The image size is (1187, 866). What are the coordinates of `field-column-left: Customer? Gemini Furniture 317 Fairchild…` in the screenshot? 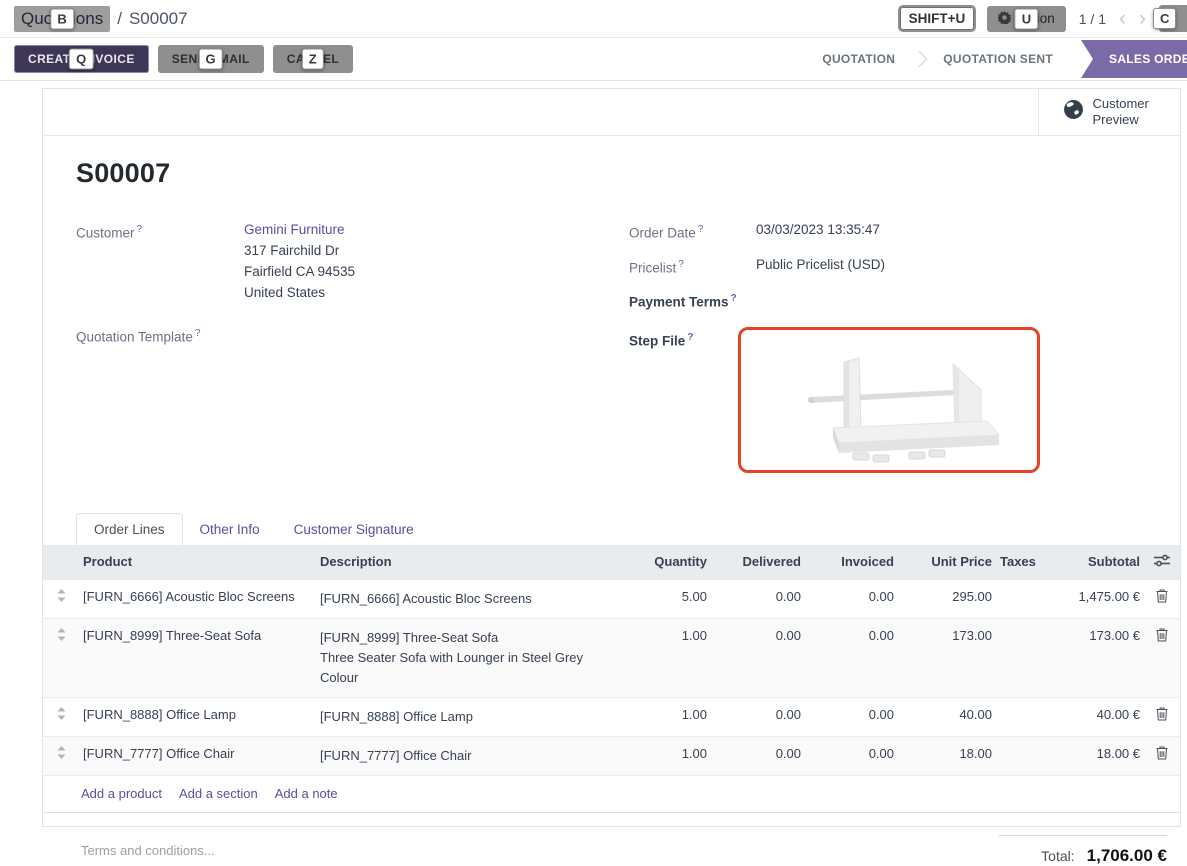 It's located at (352, 351).